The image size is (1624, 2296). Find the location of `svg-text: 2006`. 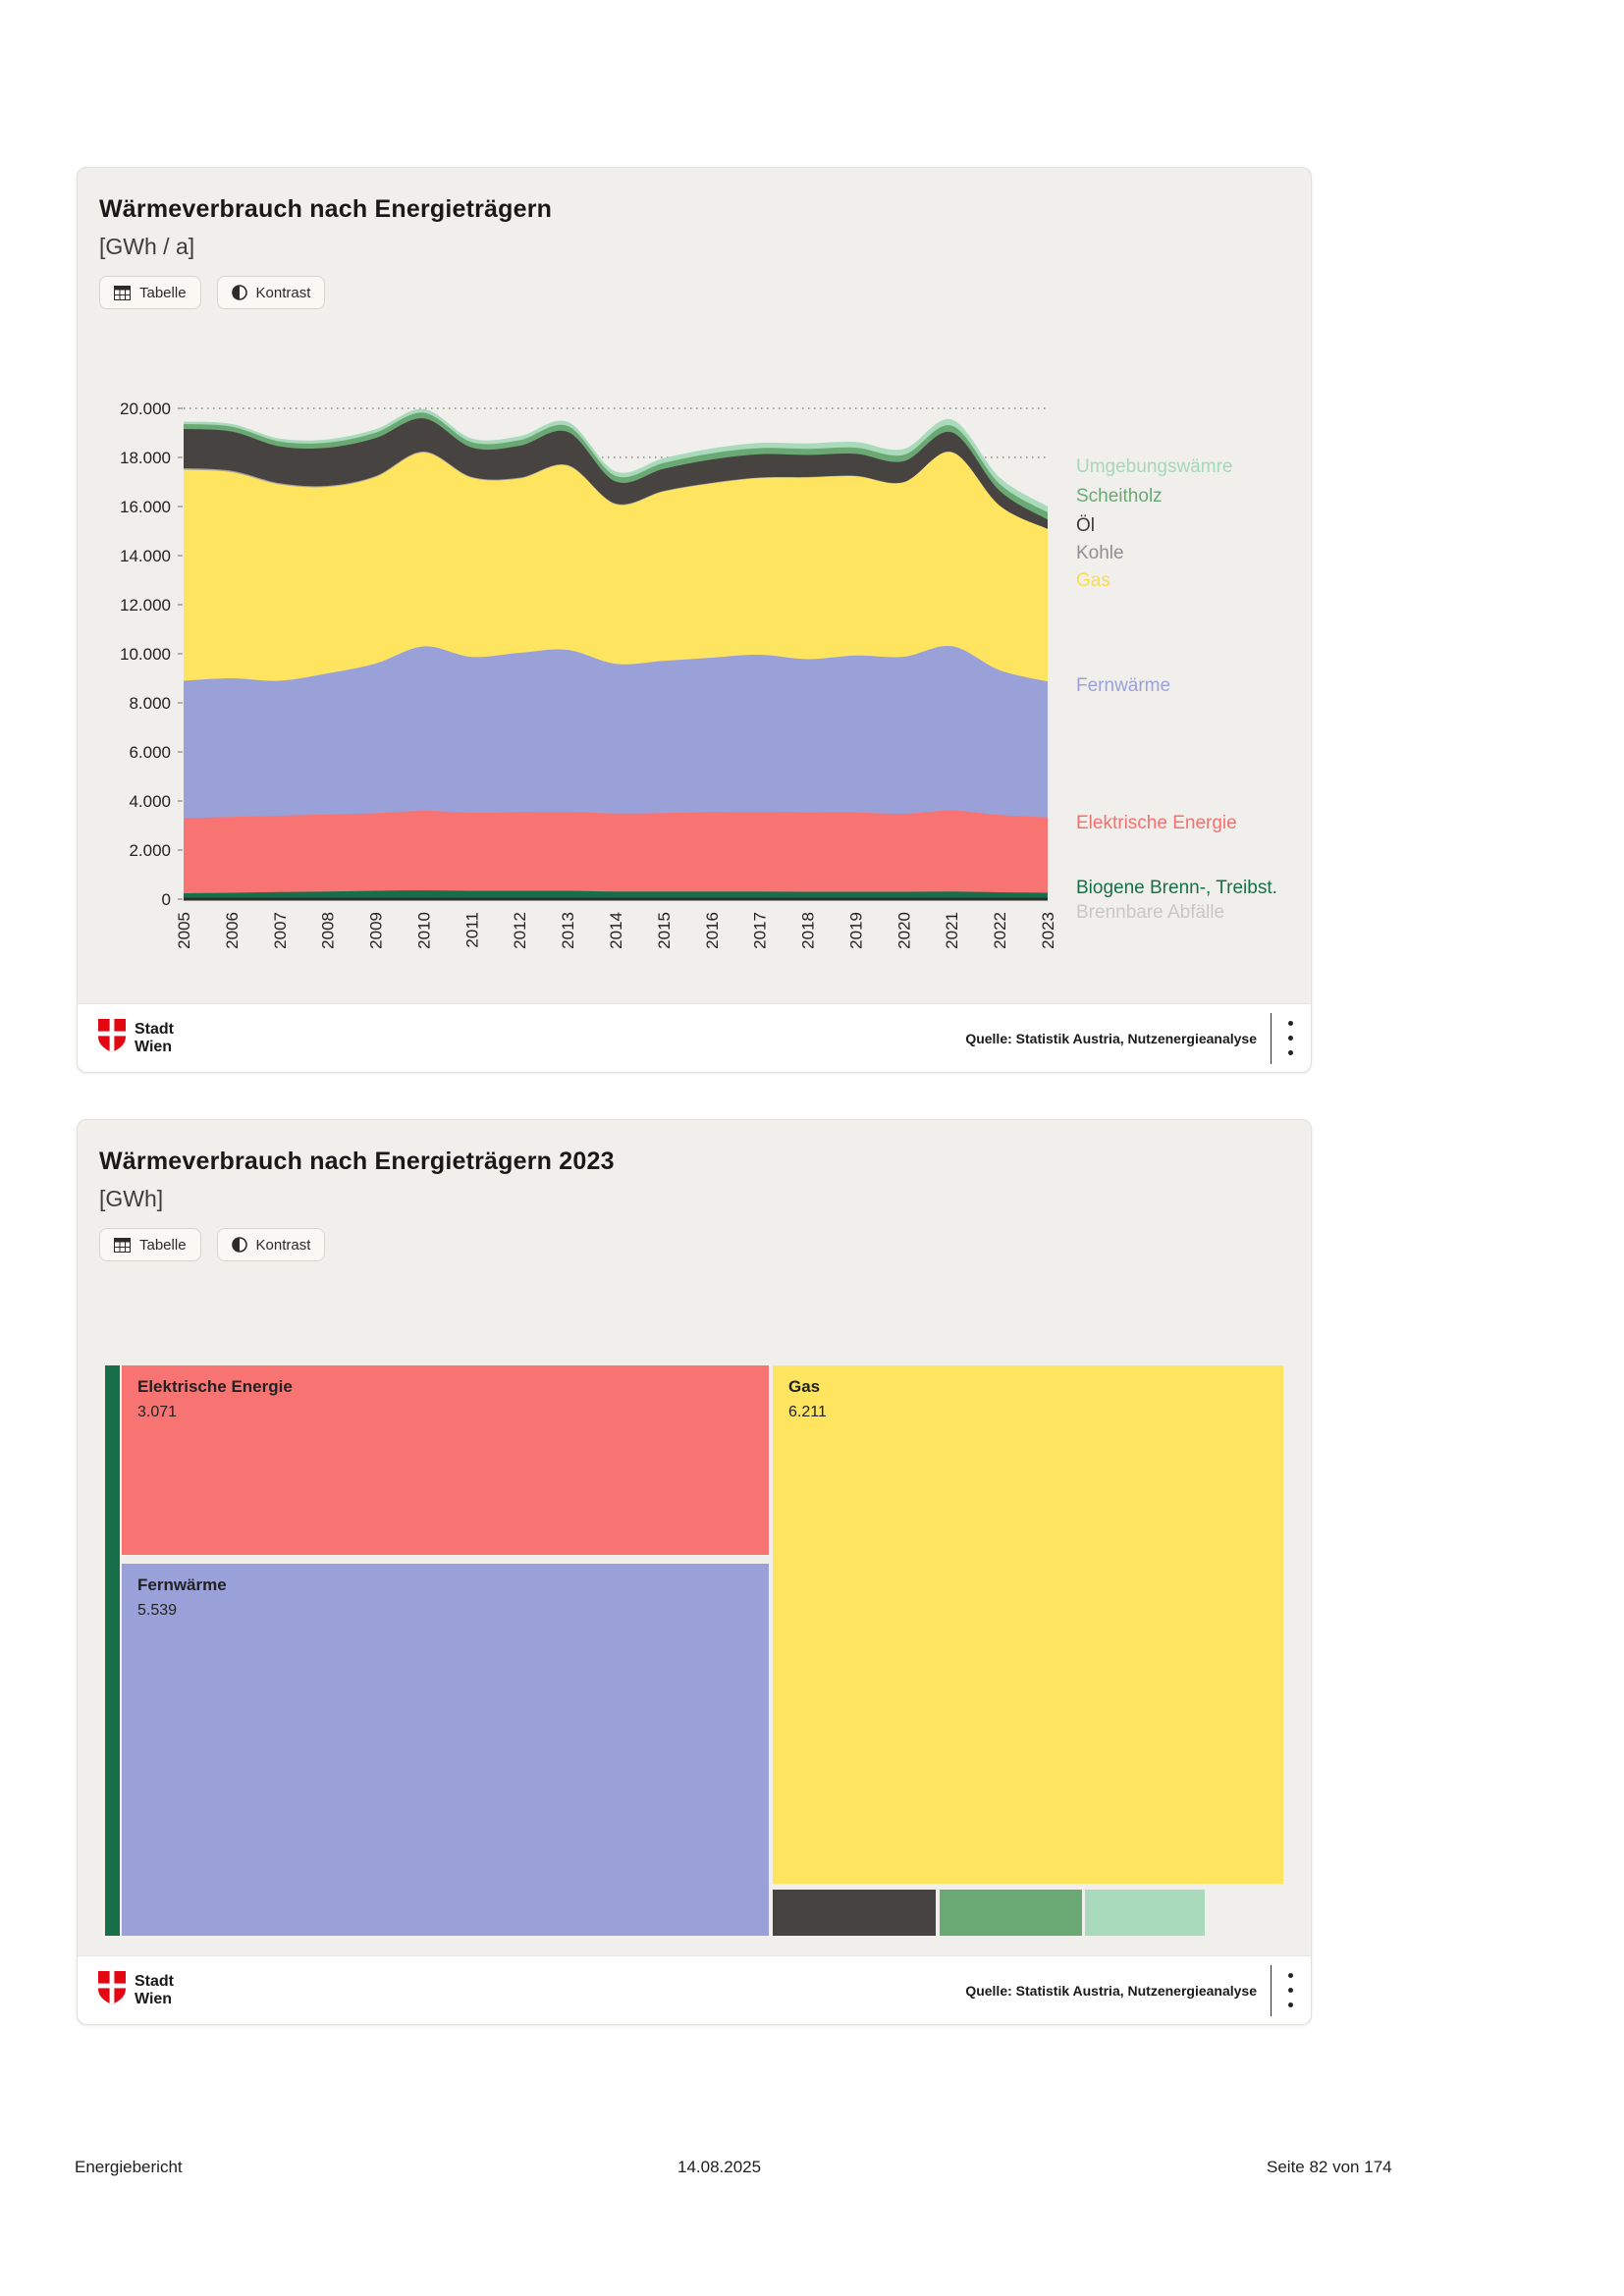

svg-text: 2006 is located at coordinates (232, 930).